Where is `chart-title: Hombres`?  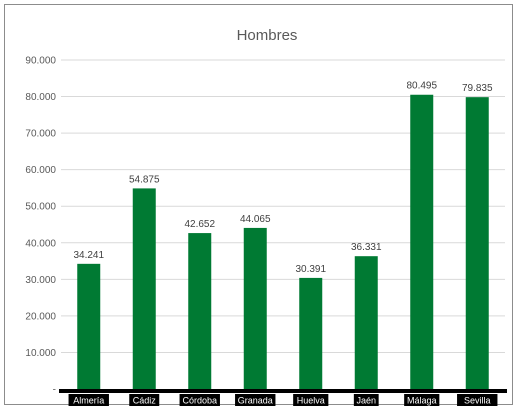
chart-title: Hombres is located at coordinates (267, 35).